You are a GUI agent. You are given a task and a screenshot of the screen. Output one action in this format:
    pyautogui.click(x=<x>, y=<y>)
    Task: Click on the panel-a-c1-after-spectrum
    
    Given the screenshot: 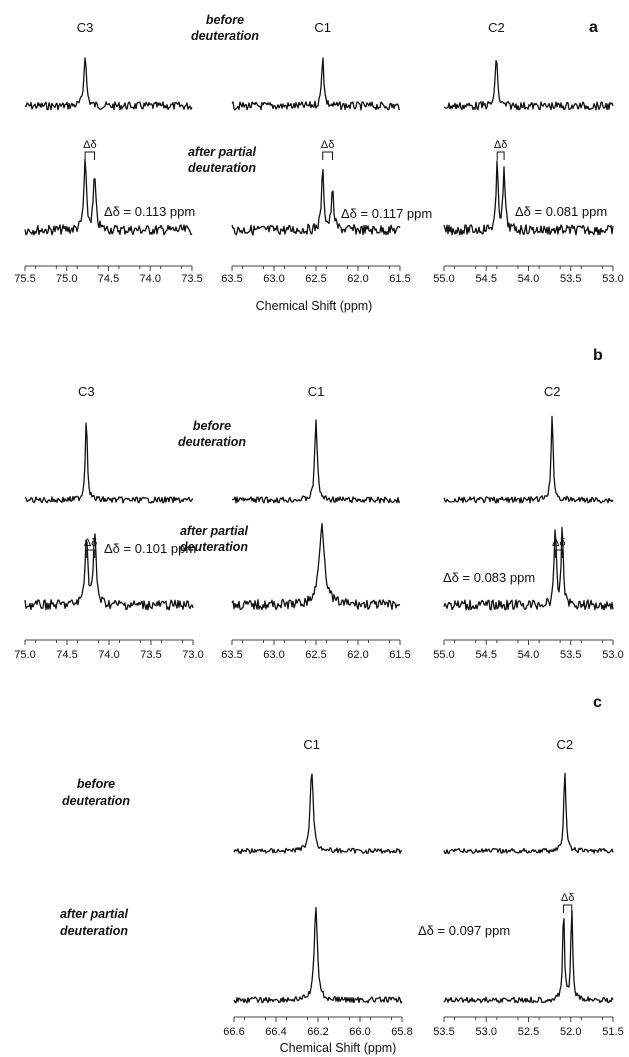 What is the action you would take?
    pyautogui.click(x=316, y=202)
    